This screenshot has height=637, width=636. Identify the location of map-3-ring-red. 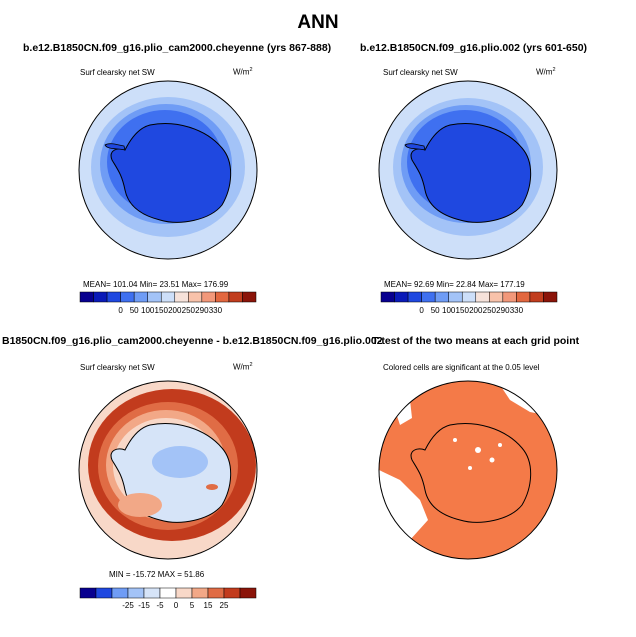
(172, 465).